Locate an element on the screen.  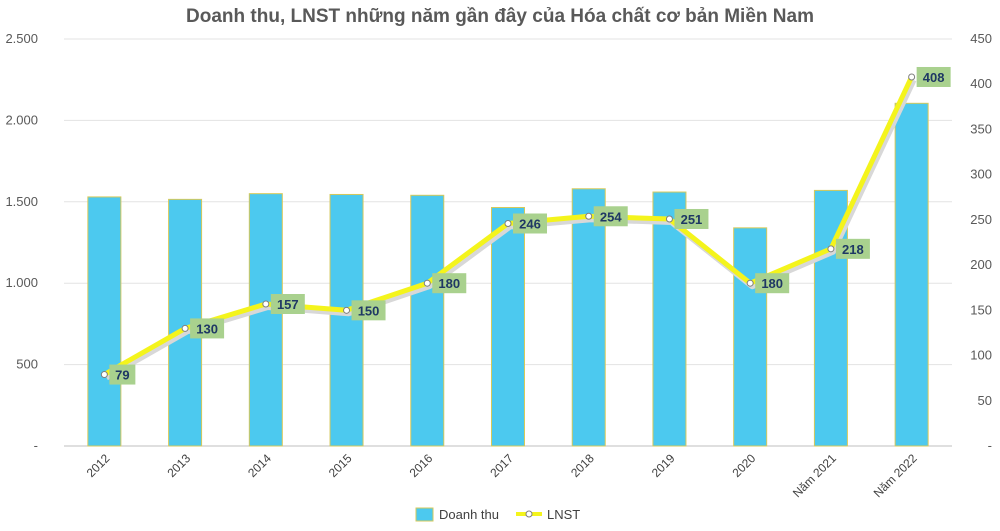
legend-label-lnst: LNST is located at coordinates (563, 514).